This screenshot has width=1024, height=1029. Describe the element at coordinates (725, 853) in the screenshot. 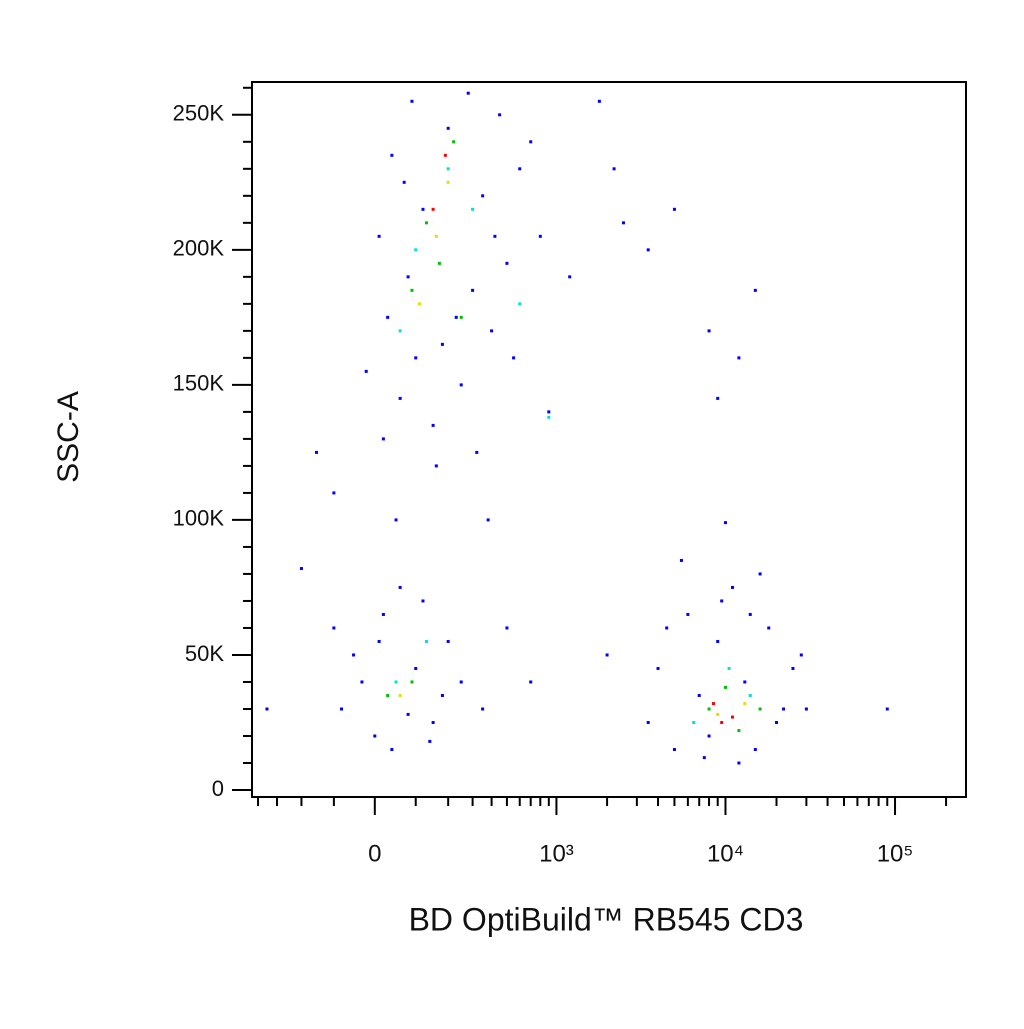

I see `x-tick-label: 10⁴` at that location.